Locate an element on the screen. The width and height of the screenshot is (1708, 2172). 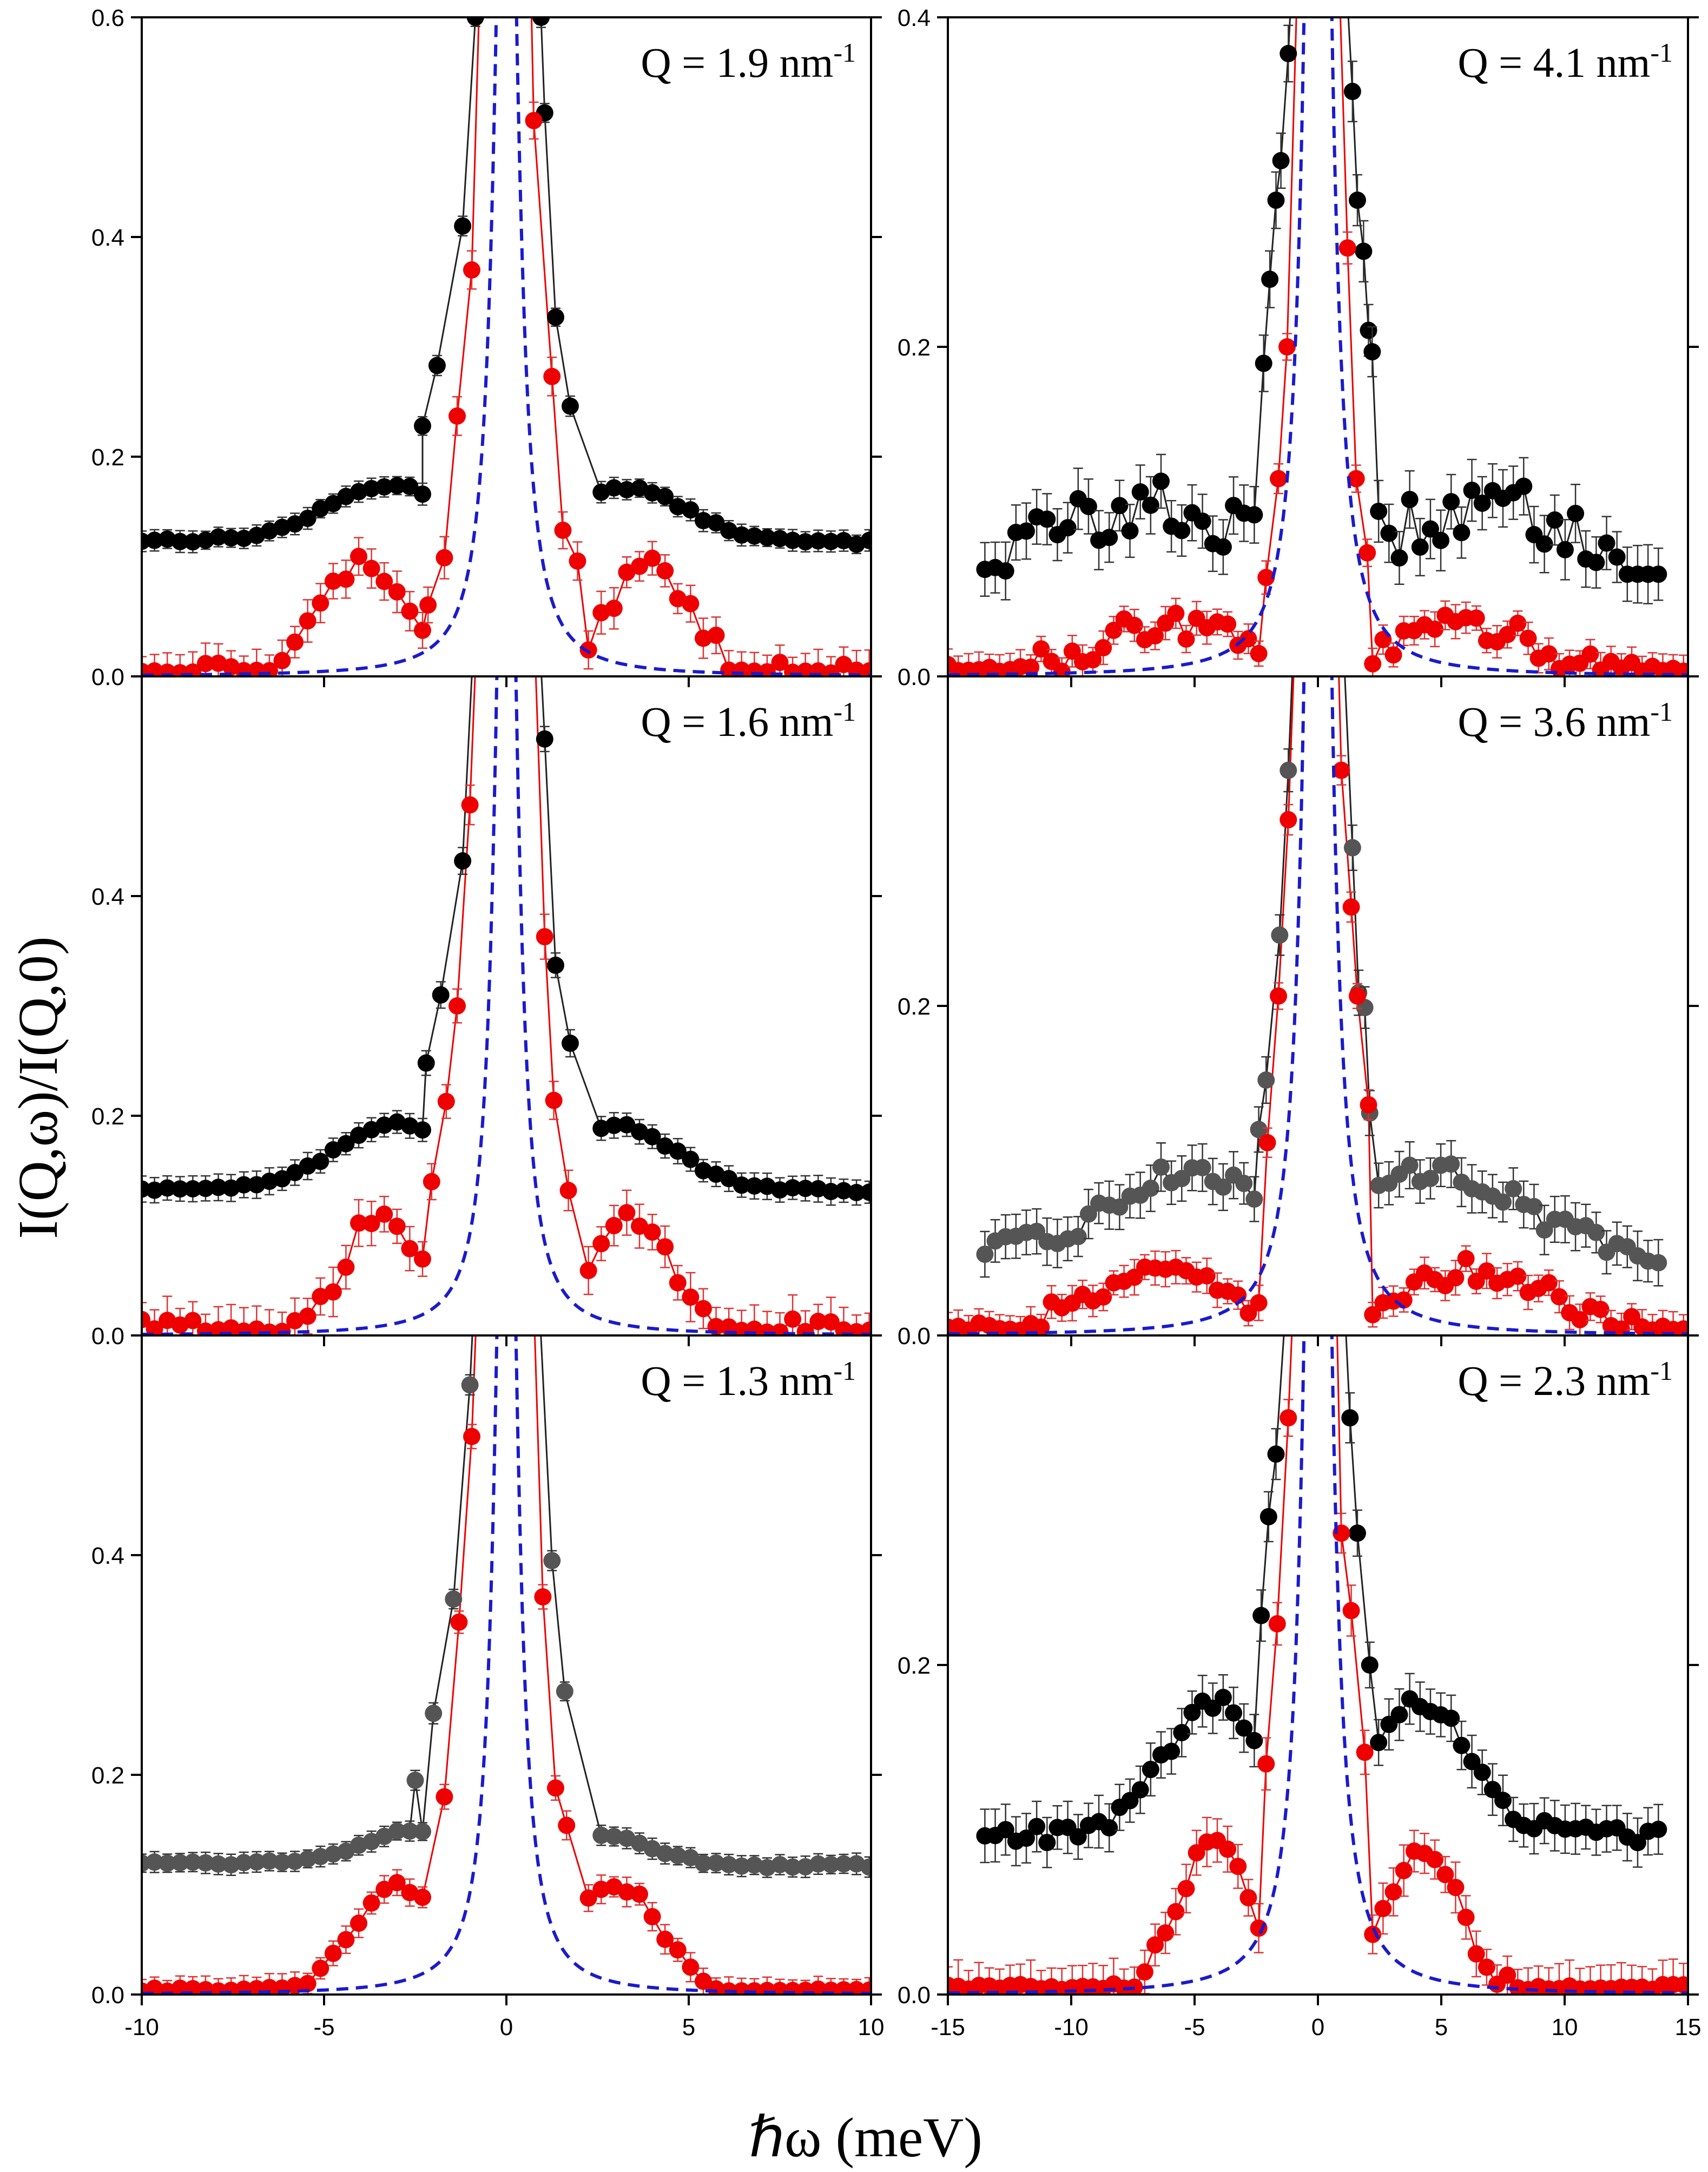
x-tick-label: -10 is located at coordinates (1071, 2028).